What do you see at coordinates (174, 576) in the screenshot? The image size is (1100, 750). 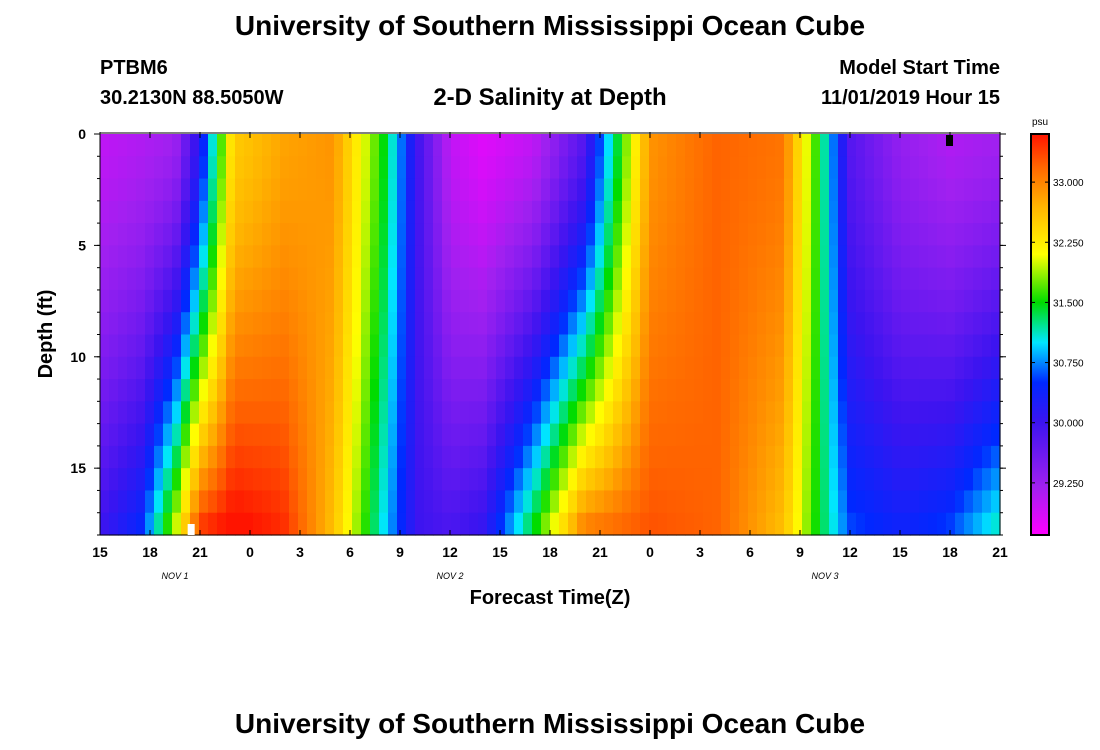 I see `day-label: NOV 1` at bounding box center [174, 576].